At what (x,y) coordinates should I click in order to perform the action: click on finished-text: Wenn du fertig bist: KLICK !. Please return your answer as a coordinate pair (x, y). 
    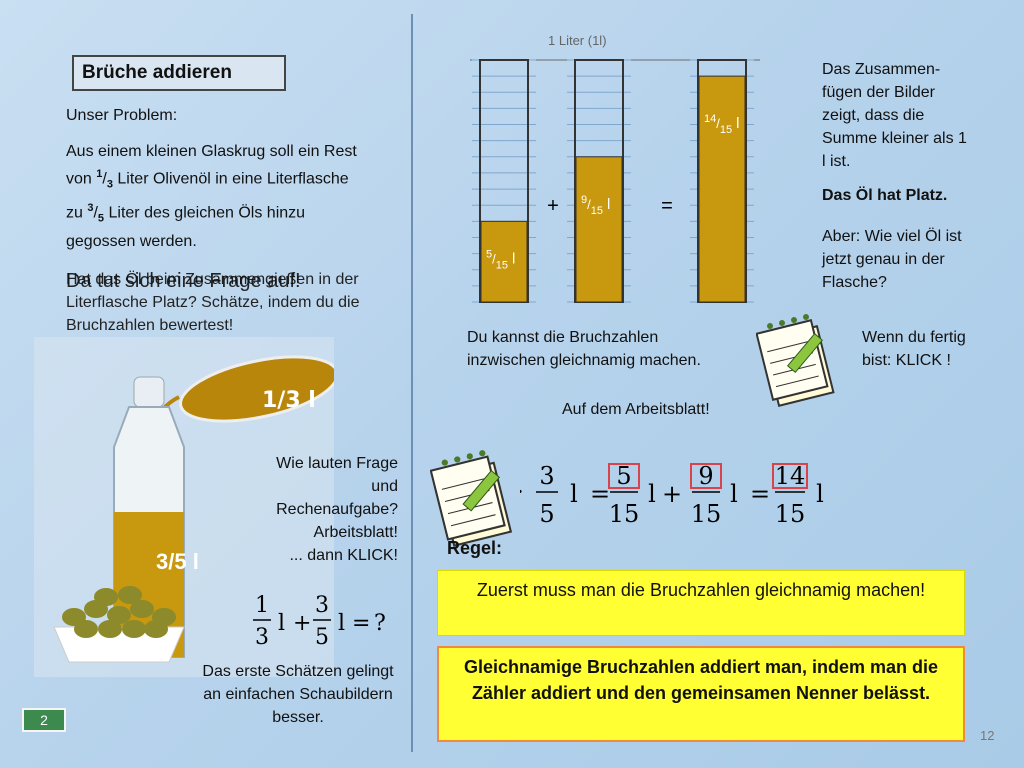
    Looking at the image, I should click on (914, 349).